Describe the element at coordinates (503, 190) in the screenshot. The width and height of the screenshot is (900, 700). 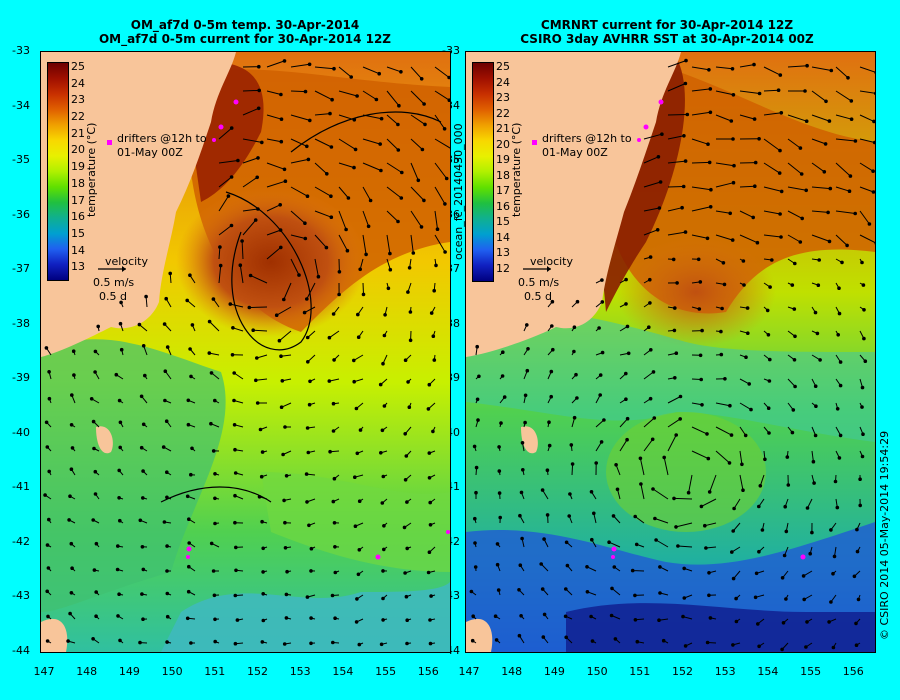
I see `colorbar-tick-label: 17` at that location.